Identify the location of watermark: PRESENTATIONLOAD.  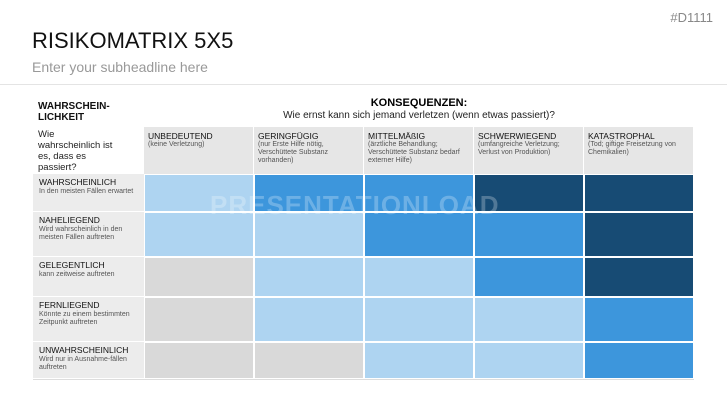
(355, 205).